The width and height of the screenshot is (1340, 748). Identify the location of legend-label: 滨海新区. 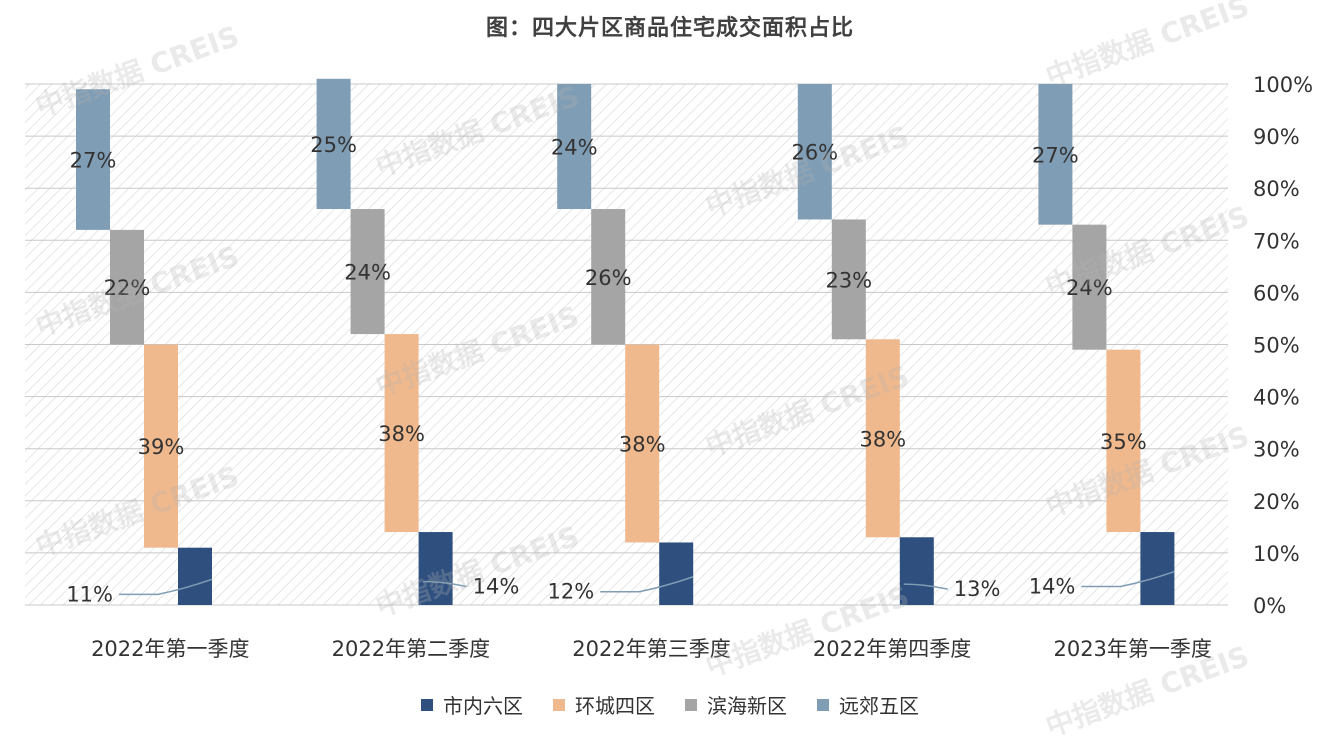
(747, 706).